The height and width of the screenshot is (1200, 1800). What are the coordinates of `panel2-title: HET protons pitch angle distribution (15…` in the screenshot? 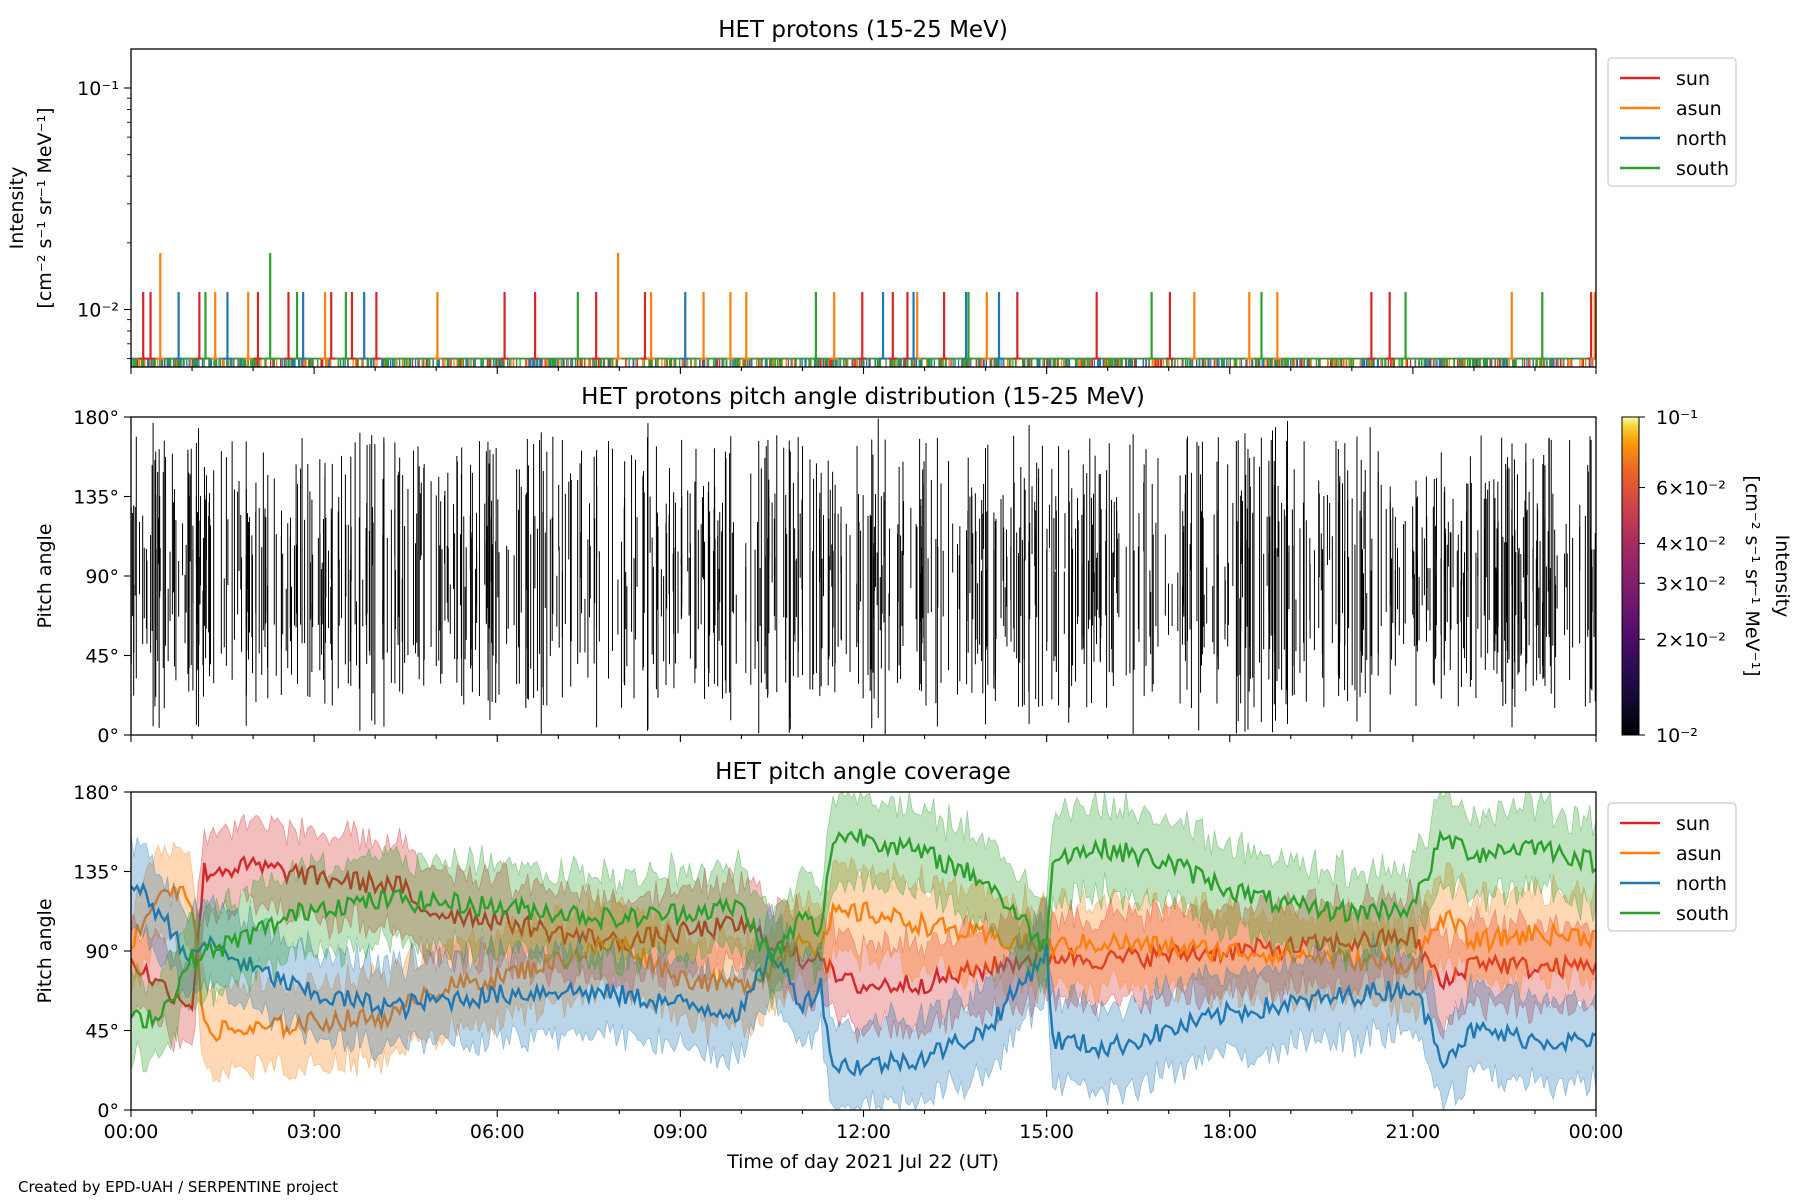 It's located at (863, 397).